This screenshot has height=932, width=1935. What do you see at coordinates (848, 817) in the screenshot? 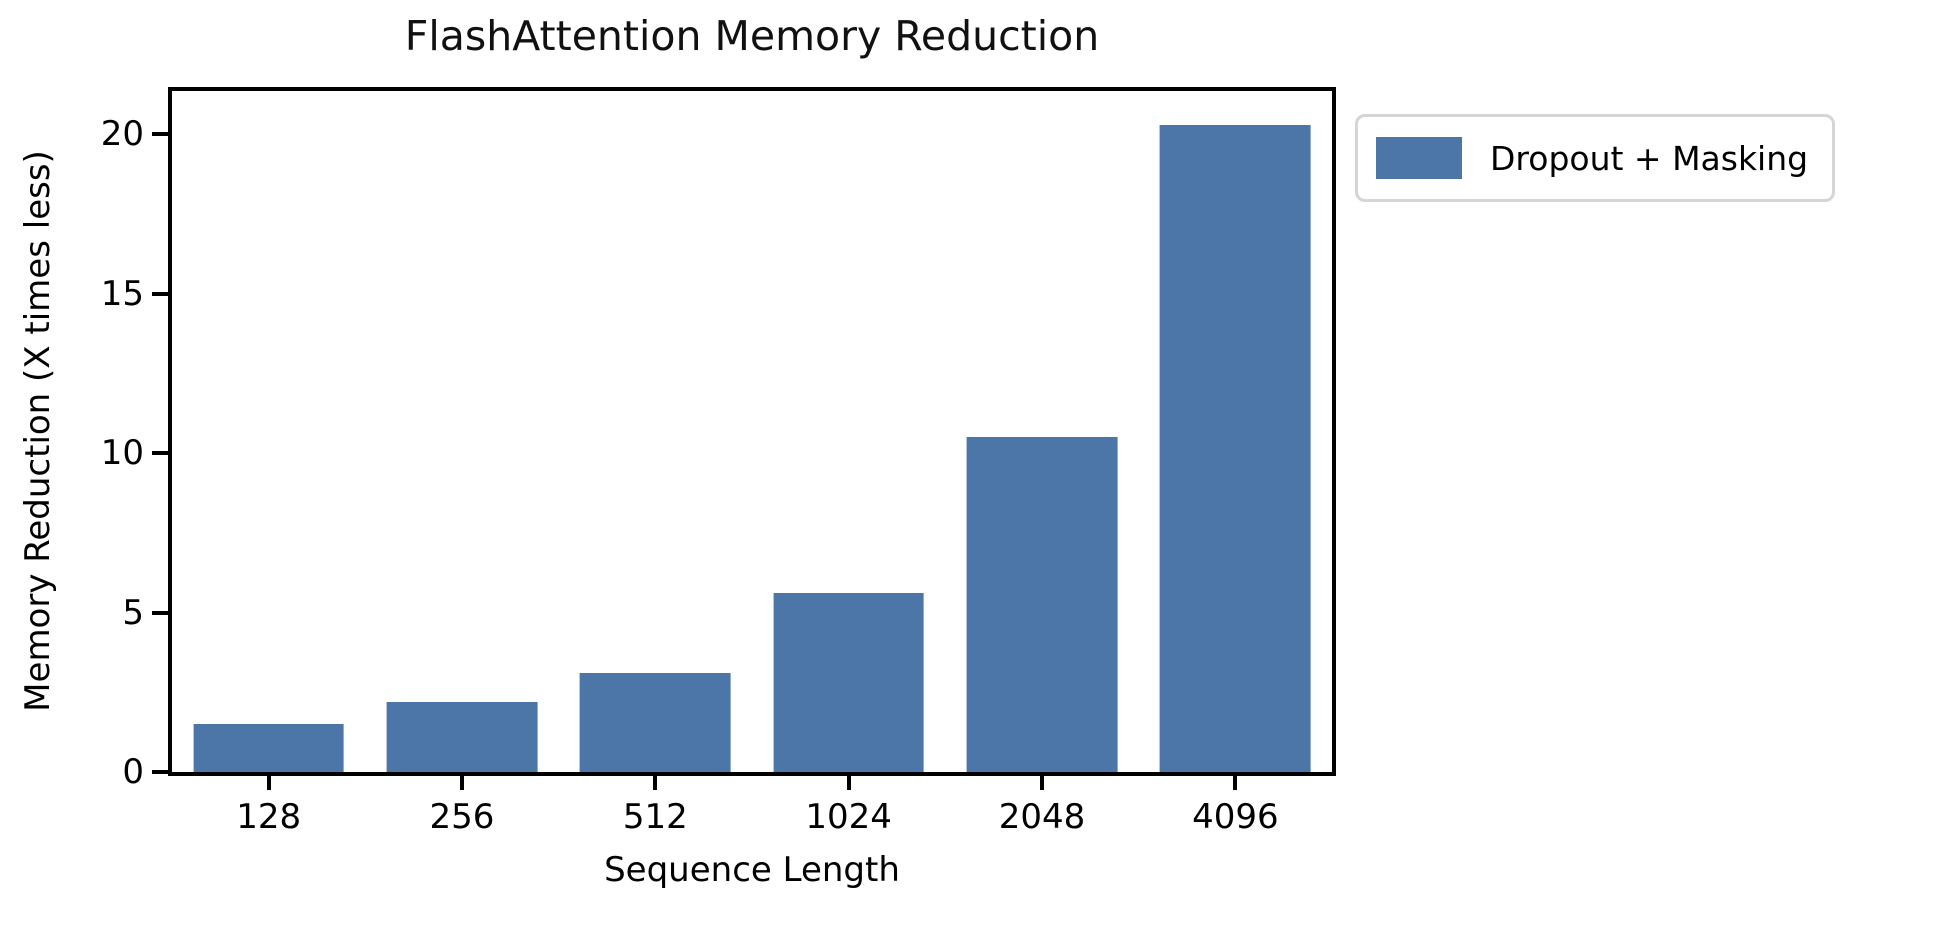
I see `x-tick-label: 1024` at bounding box center [848, 817].